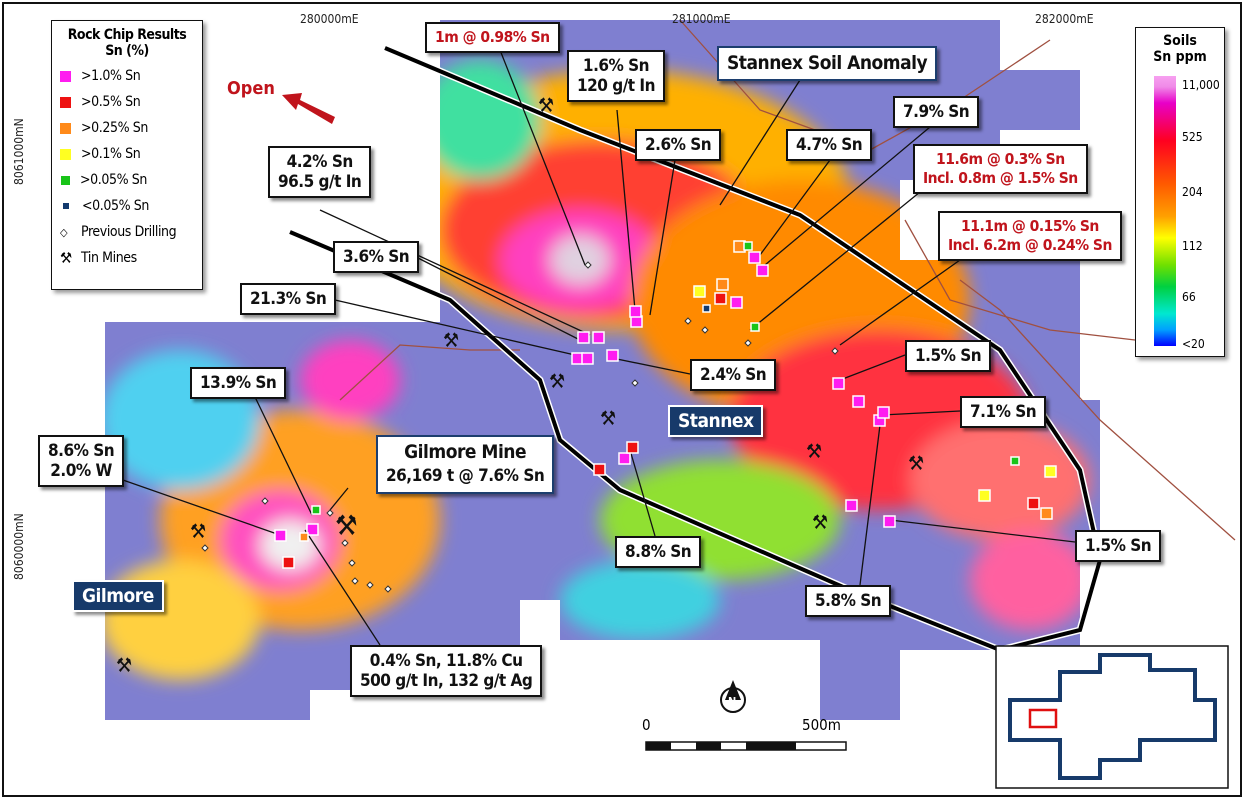 Image resolution: width=1244 pixels, height=799 pixels. I want to click on soils-tick: 11,000, so click(1201, 85).